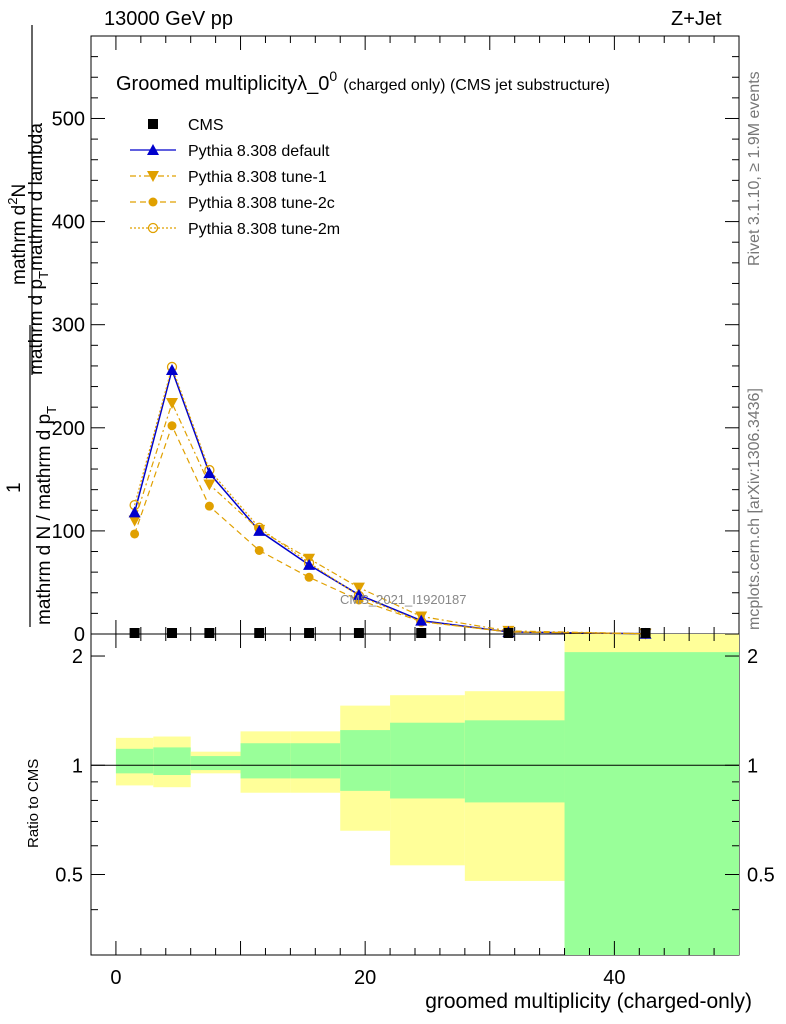 The width and height of the screenshot is (786, 1024). What do you see at coordinates (390, 529) in the screenshot?
I see `series-line` at bounding box center [390, 529].